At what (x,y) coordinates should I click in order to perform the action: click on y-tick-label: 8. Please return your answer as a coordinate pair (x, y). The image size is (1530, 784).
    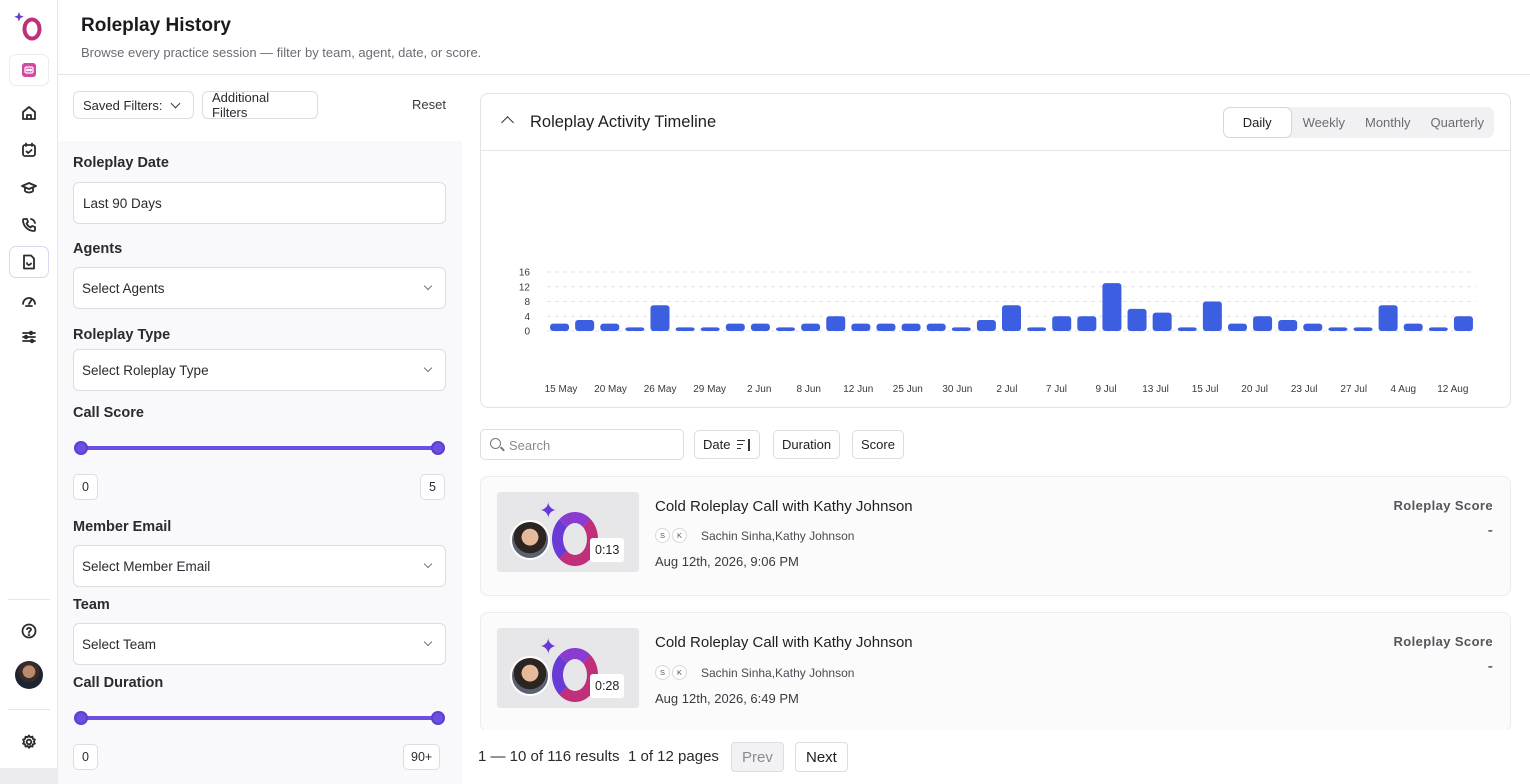
    Looking at the image, I should click on (527, 302).